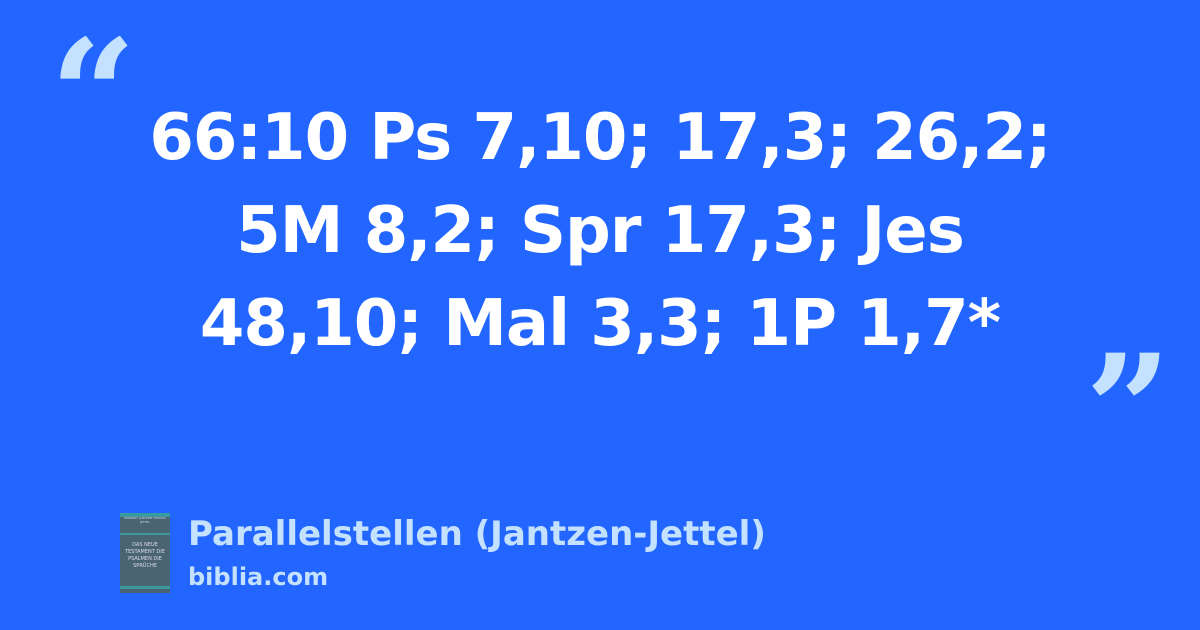  What do you see at coordinates (145, 520) in the screenshot?
I see `cover-authors: HERBERT JANTZEN THOMAS JETTEL` at bounding box center [145, 520].